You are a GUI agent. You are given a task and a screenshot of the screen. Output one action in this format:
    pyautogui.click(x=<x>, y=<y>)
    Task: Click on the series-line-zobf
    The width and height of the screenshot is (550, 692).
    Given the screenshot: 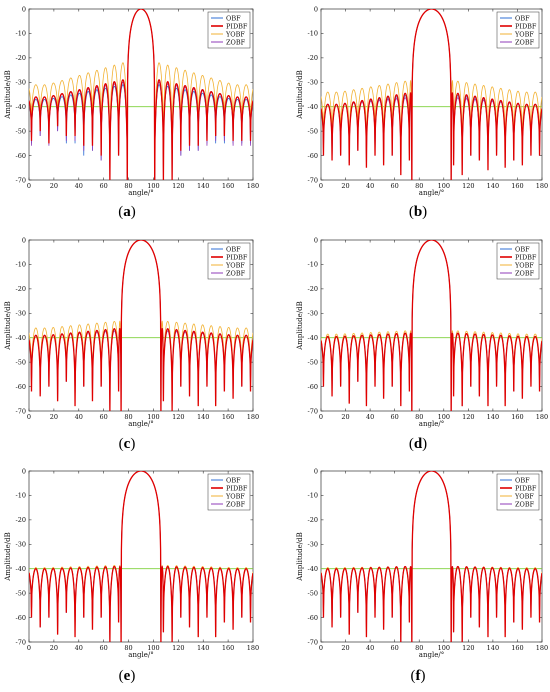 What is the action you would take?
    pyautogui.click(x=141, y=94)
    